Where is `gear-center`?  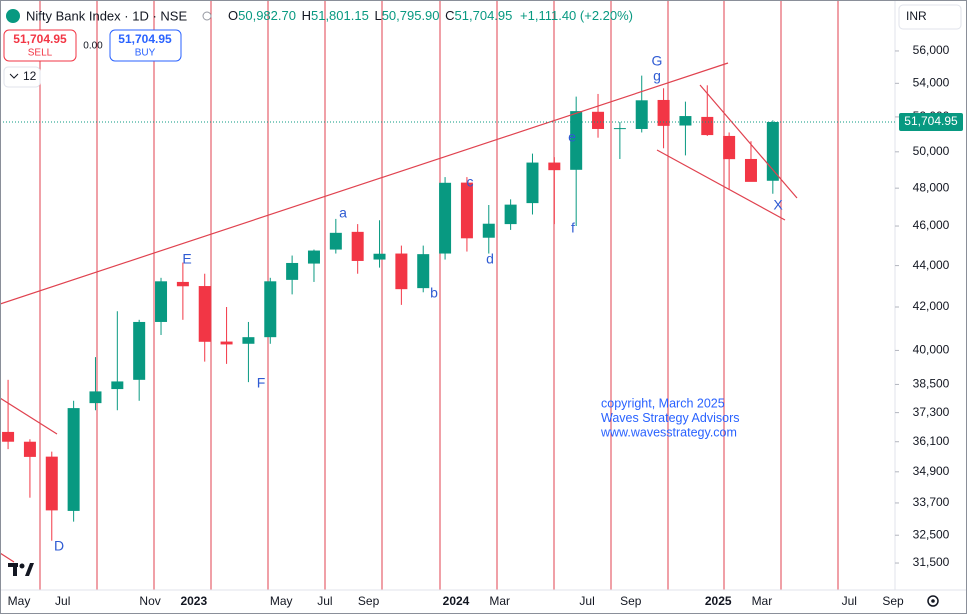 gear-center is located at coordinates (933, 601).